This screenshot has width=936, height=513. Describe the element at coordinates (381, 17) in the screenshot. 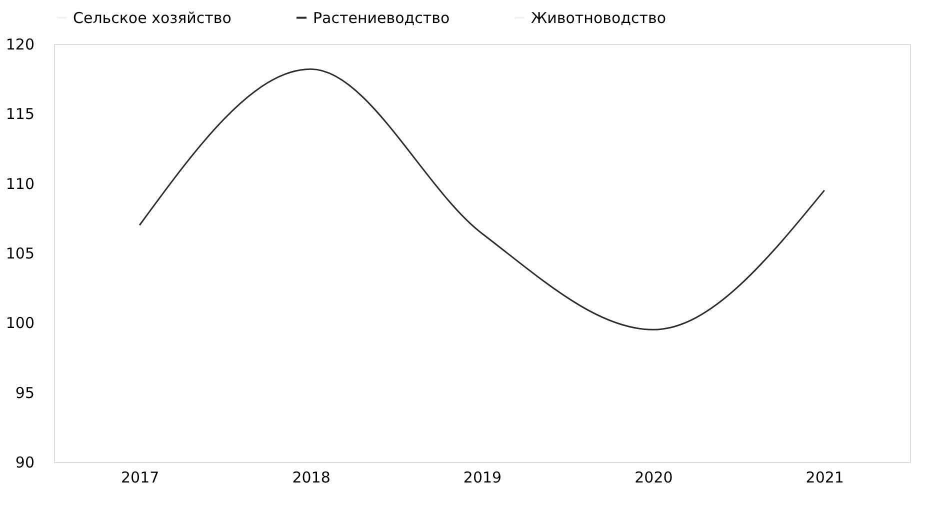

I see `legend-label: Растениеводство` at that location.